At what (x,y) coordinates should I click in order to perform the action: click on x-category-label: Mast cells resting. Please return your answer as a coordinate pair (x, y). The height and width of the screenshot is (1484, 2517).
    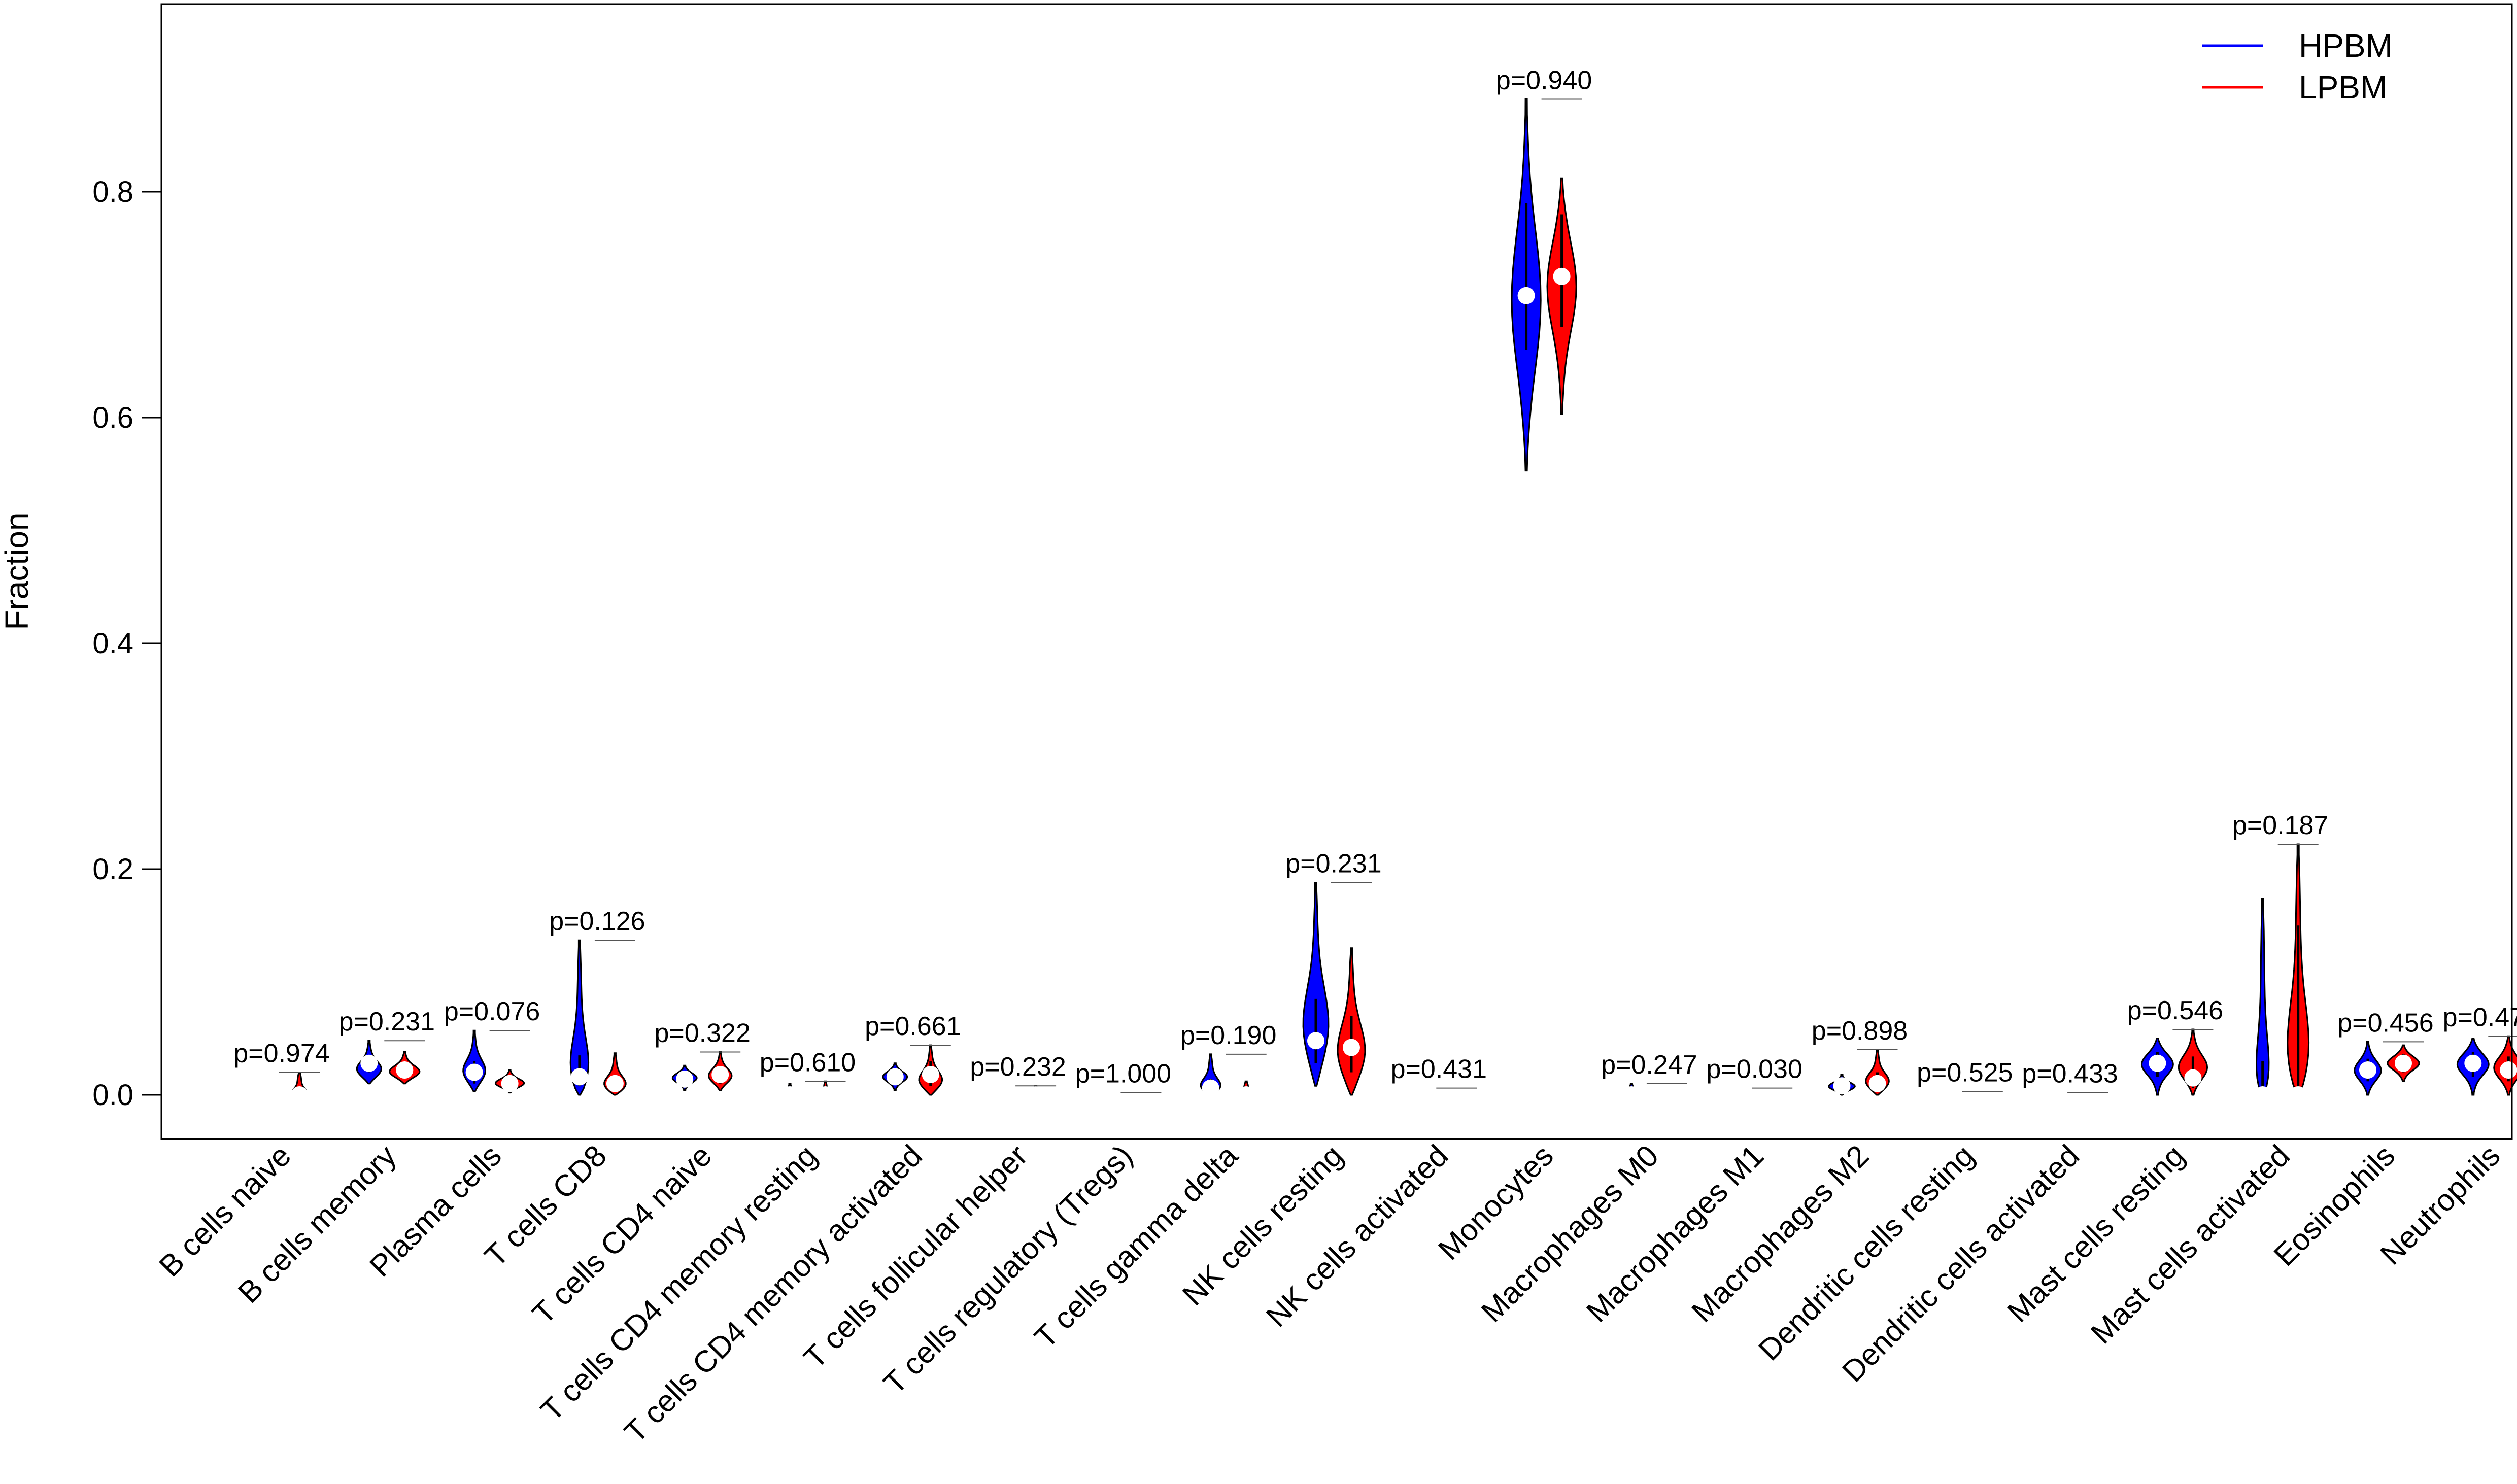
    Looking at the image, I should click on (2095, 1233).